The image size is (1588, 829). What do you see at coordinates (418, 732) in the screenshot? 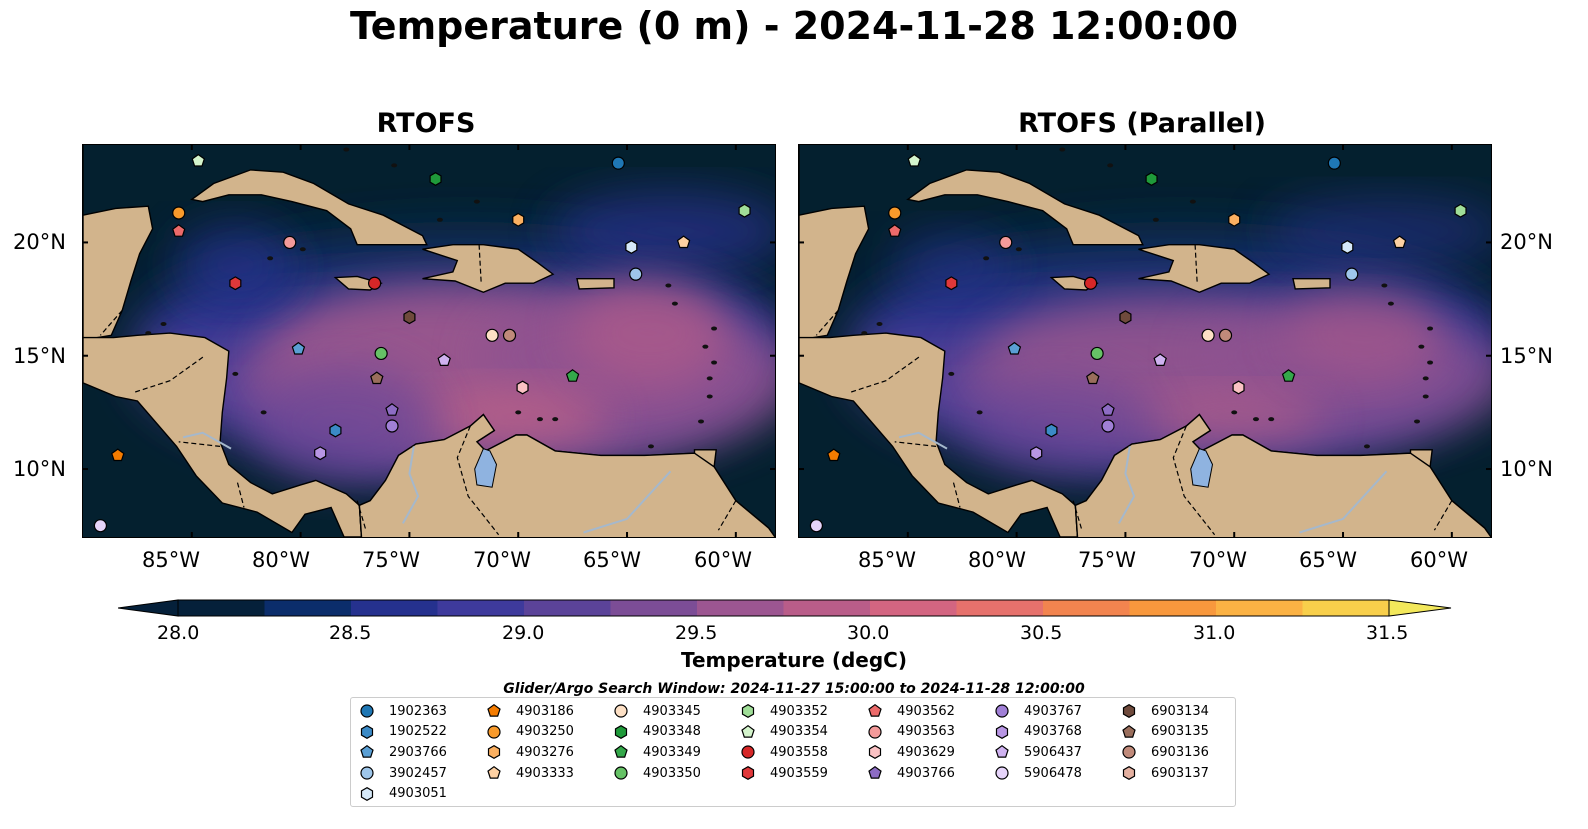
I see `legend-label: 1902522` at bounding box center [418, 732].